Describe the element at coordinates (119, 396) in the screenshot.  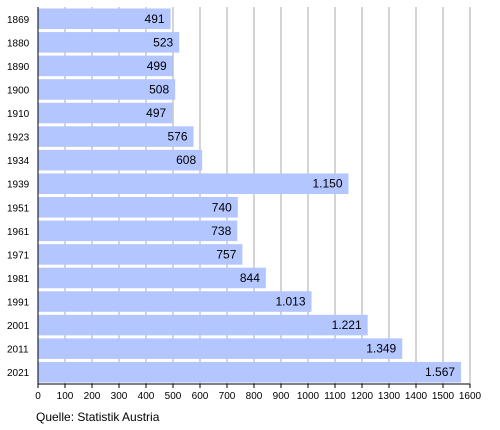
I see `x-tick-label: 300` at that location.